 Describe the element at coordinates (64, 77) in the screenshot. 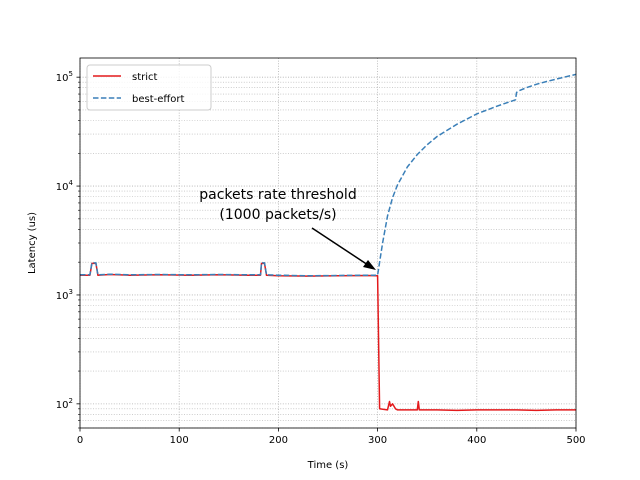

I see `y-tick-label: 10⁵` at that location.